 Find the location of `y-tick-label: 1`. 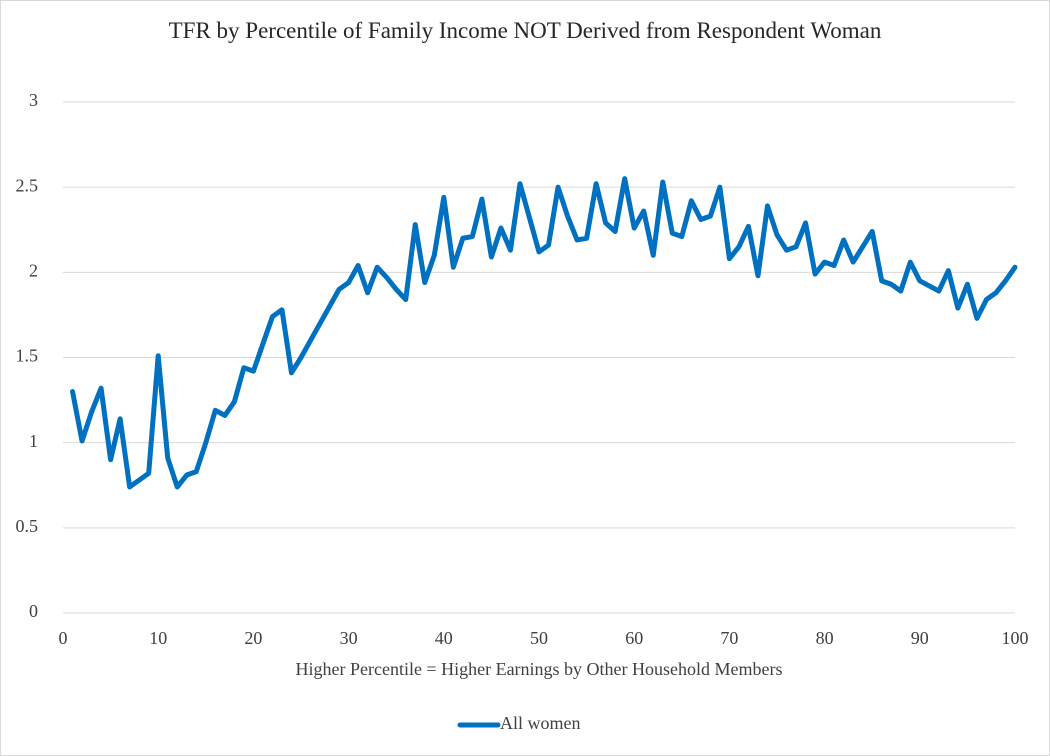

y-tick-label: 1 is located at coordinates (33, 441).